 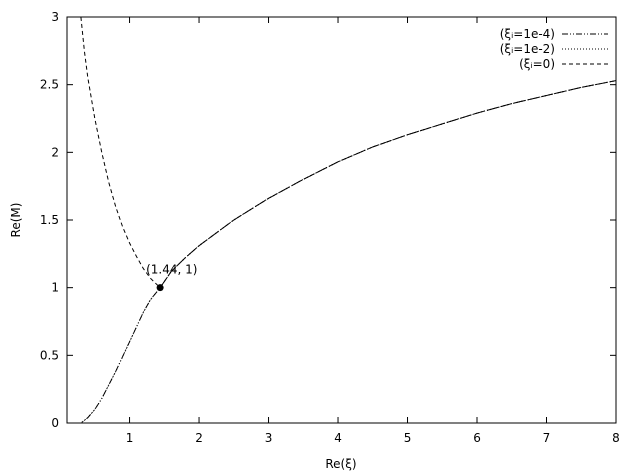 I want to click on legend-label-3: (ξᵢ=0), so click(x=537, y=64).